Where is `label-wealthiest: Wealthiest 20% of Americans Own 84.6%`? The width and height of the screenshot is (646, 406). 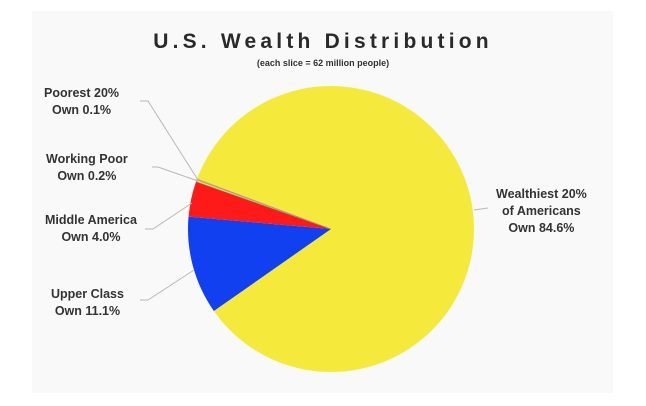 label-wealthiest: Wealthiest 20% of Americans Own 84.6% is located at coordinates (541, 211).